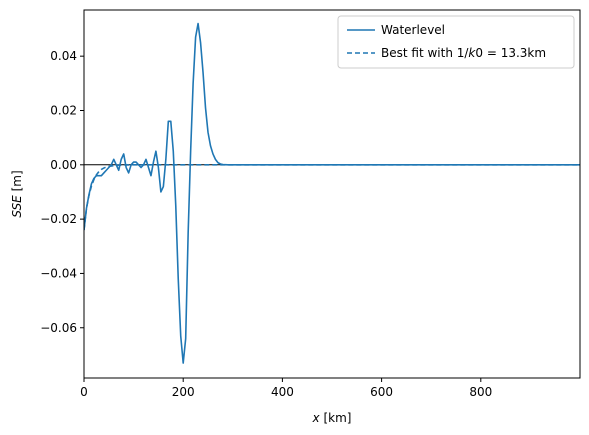 Image resolution: width=589 pixels, height=435 pixels. Describe the element at coordinates (58, 273) in the screenshot. I see `y-tick-label: −0.04` at that location.